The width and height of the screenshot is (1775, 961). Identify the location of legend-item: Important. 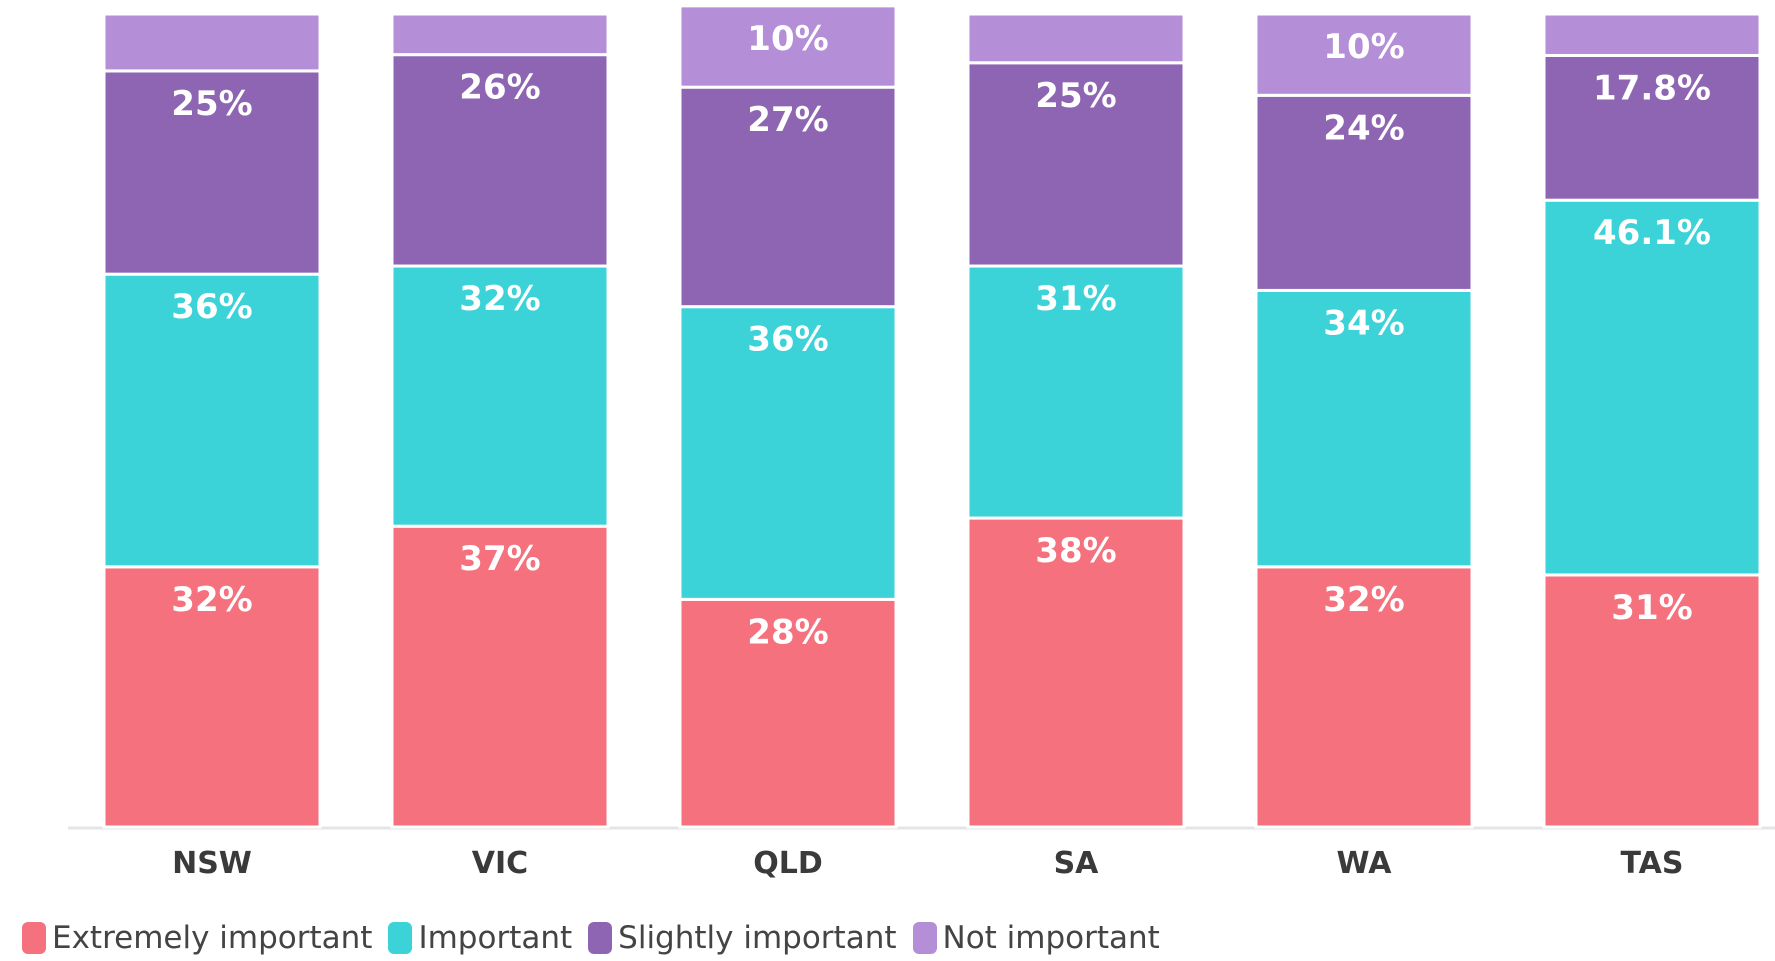
(480, 938).